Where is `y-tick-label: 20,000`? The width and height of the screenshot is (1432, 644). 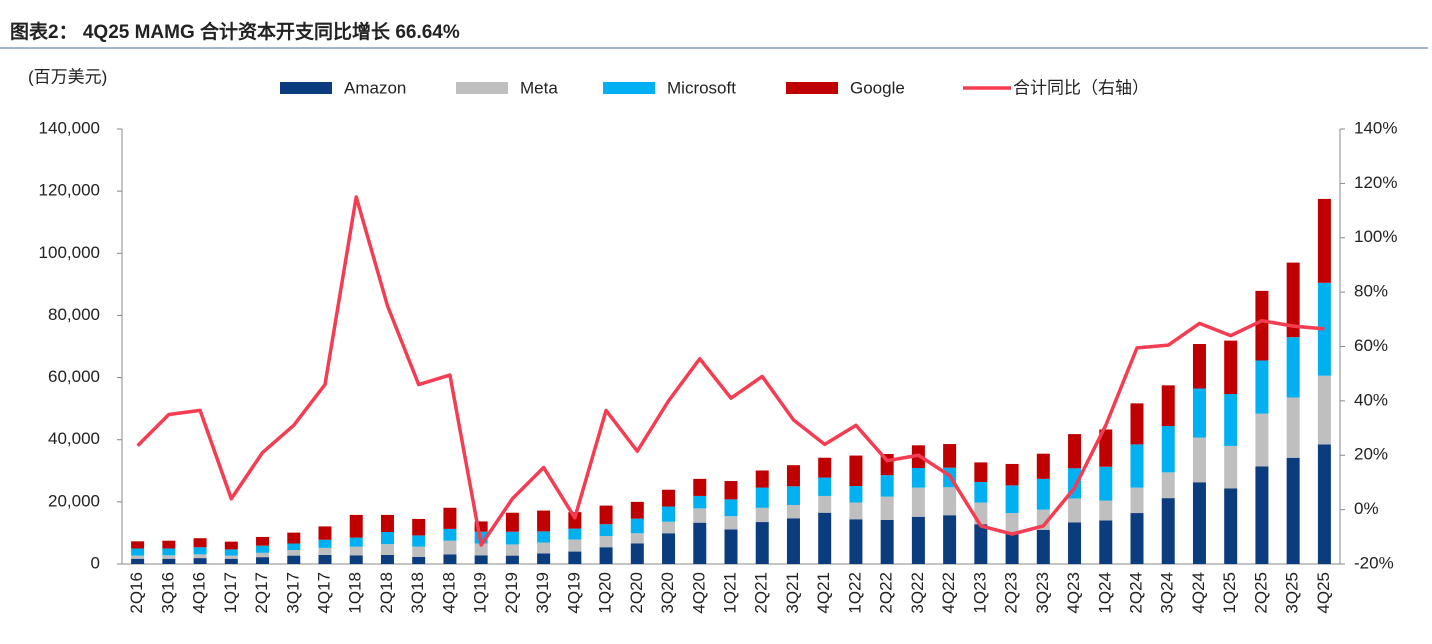 y-tick-label: 20,000 is located at coordinates (74, 500).